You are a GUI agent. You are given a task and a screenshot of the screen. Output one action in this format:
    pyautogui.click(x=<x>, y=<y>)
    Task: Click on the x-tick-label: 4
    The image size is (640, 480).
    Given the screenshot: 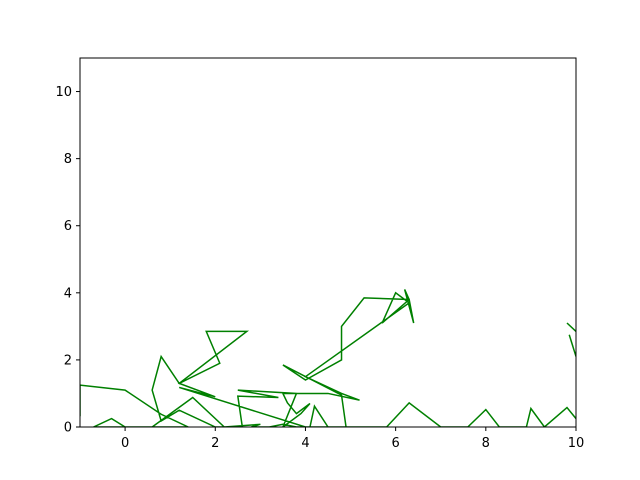 What is the action you would take?
    pyautogui.click(x=305, y=443)
    